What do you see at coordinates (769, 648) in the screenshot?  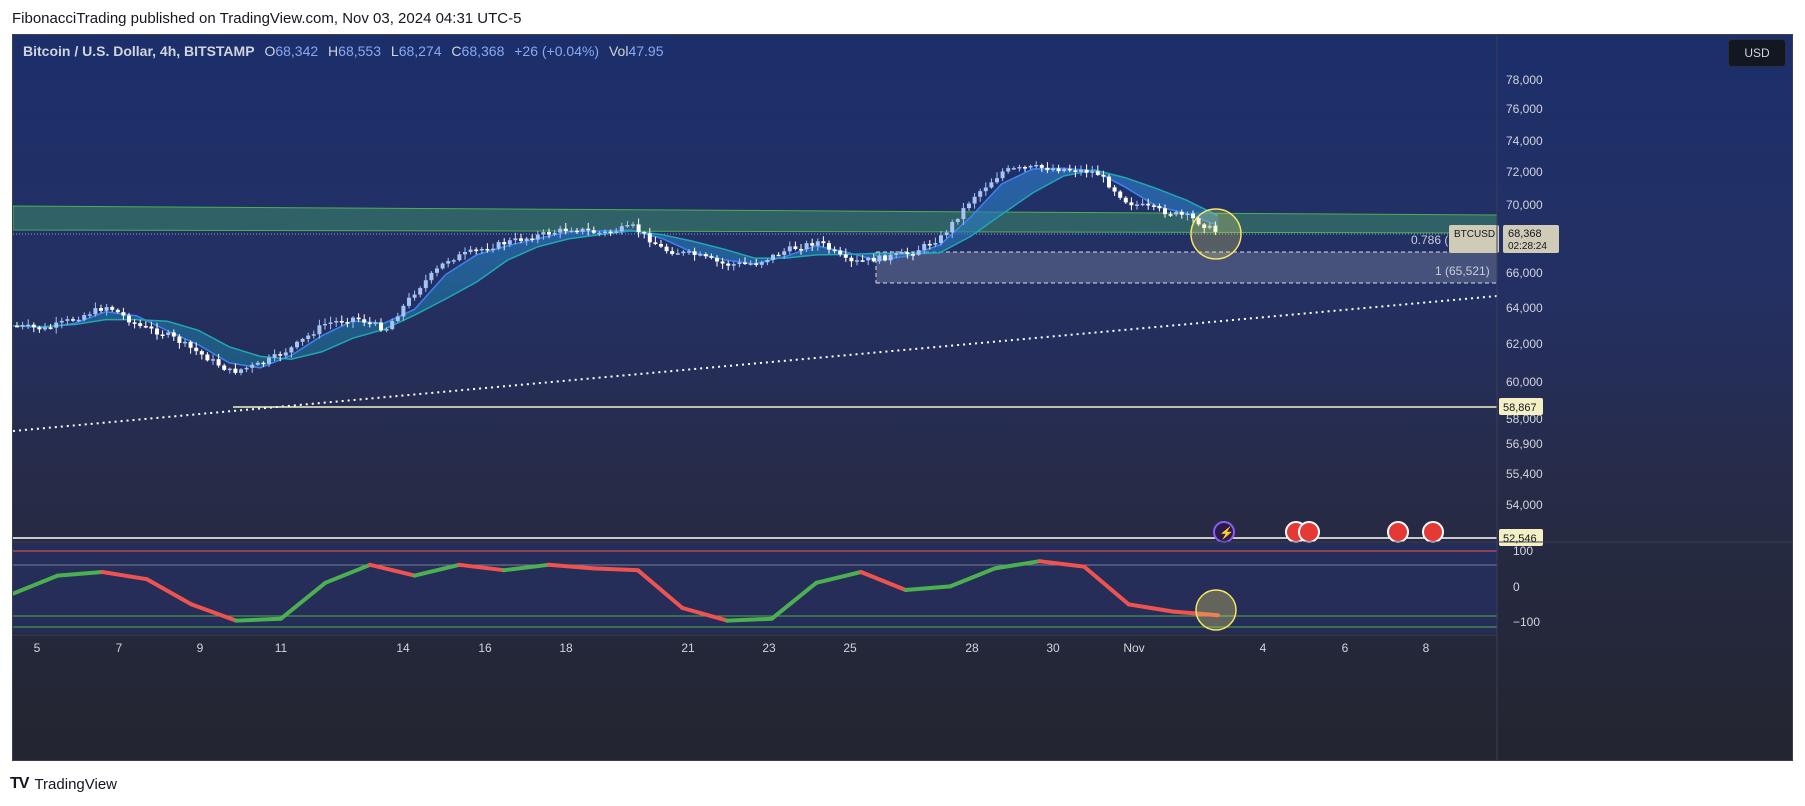 I see `time-axis-tick: 23` at bounding box center [769, 648].